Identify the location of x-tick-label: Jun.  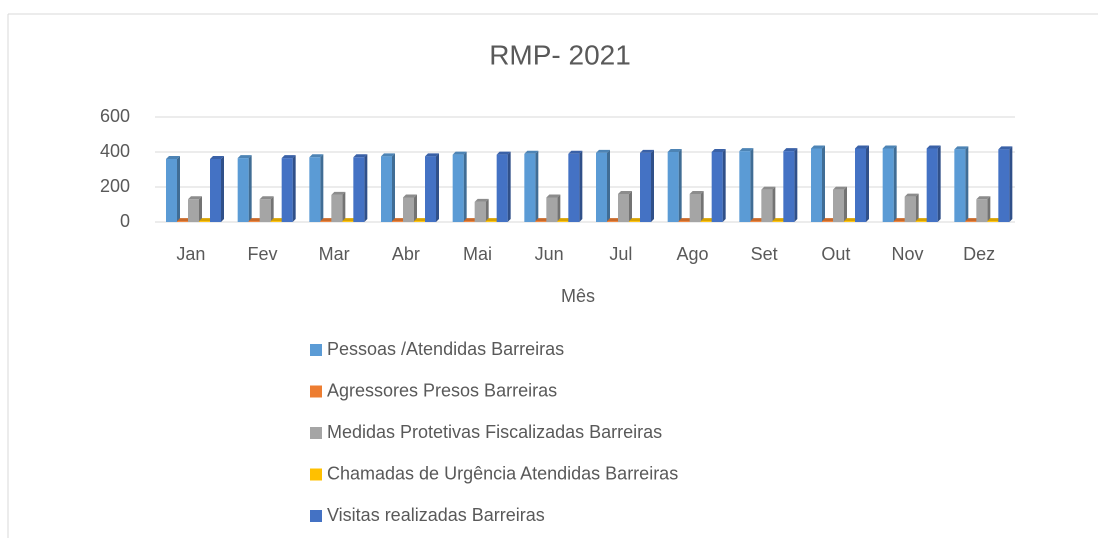
(549, 254).